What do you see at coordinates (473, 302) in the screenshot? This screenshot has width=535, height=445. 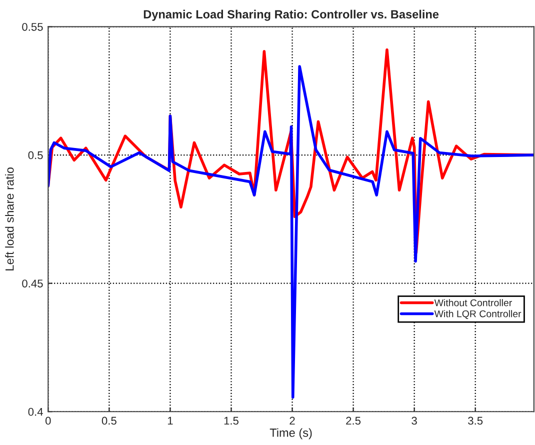 I see `legend-label: Without Controller` at bounding box center [473, 302].